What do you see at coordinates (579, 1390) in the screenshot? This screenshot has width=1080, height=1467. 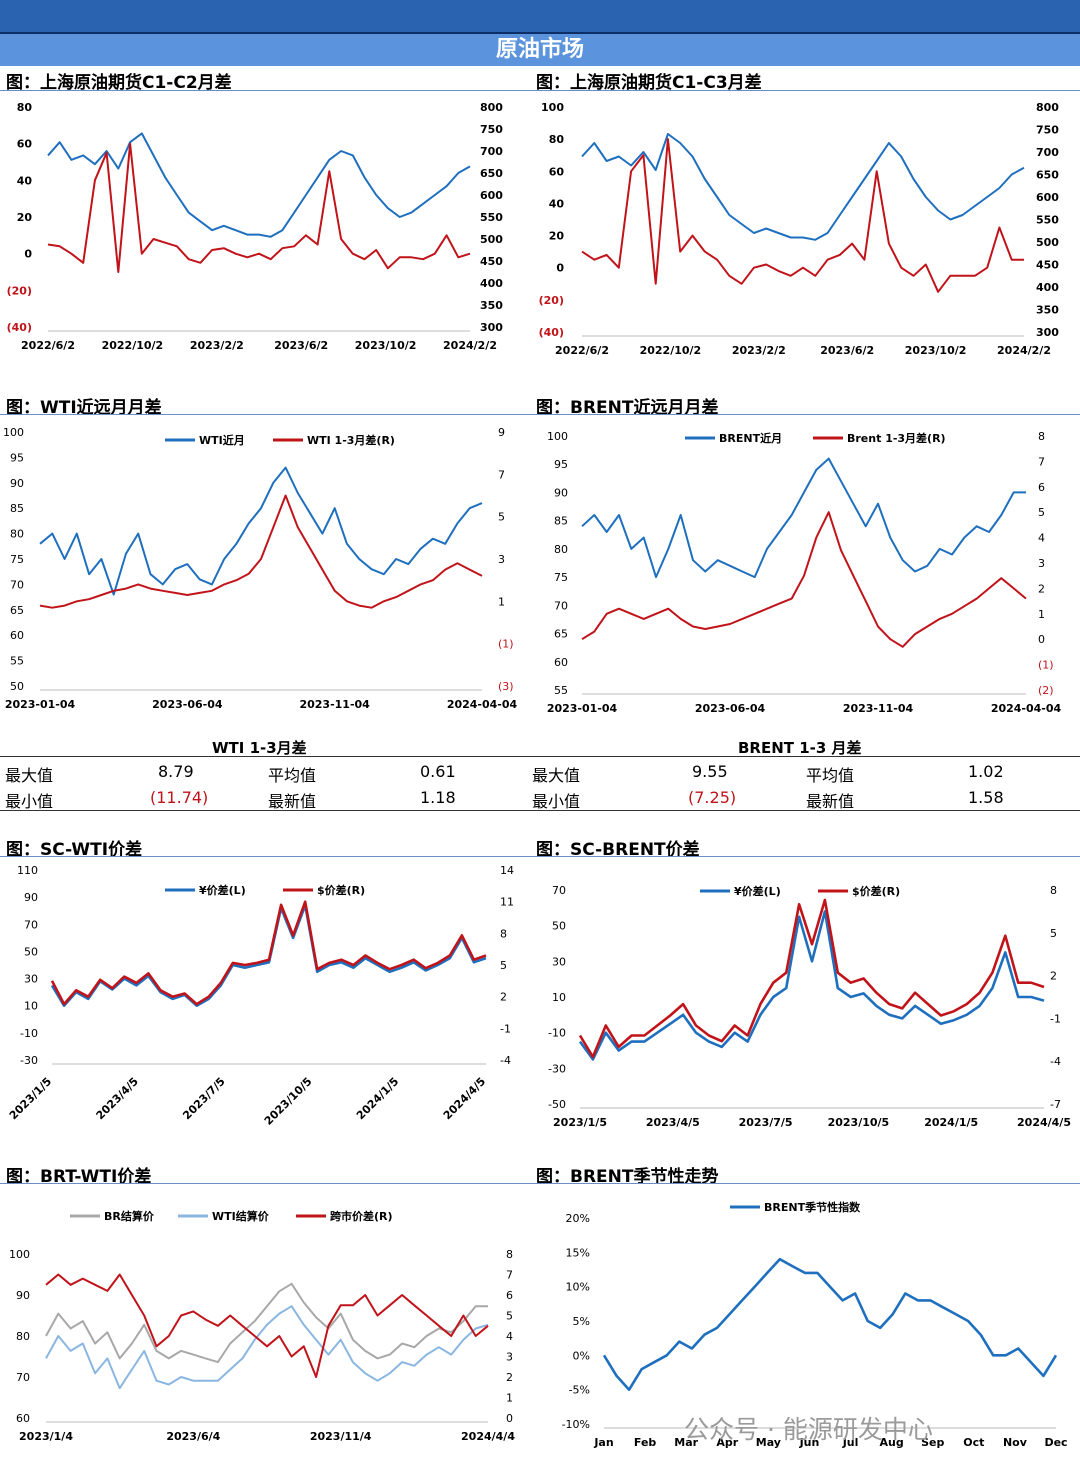 I see `y-left-tick-label: -5%` at bounding box center [579, 1390].